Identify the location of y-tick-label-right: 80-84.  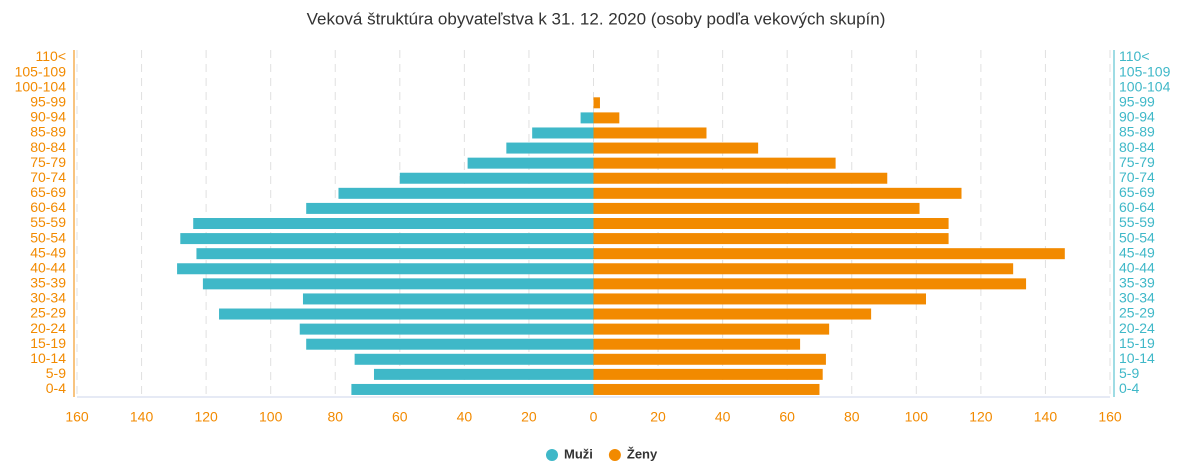
(1137, 147).